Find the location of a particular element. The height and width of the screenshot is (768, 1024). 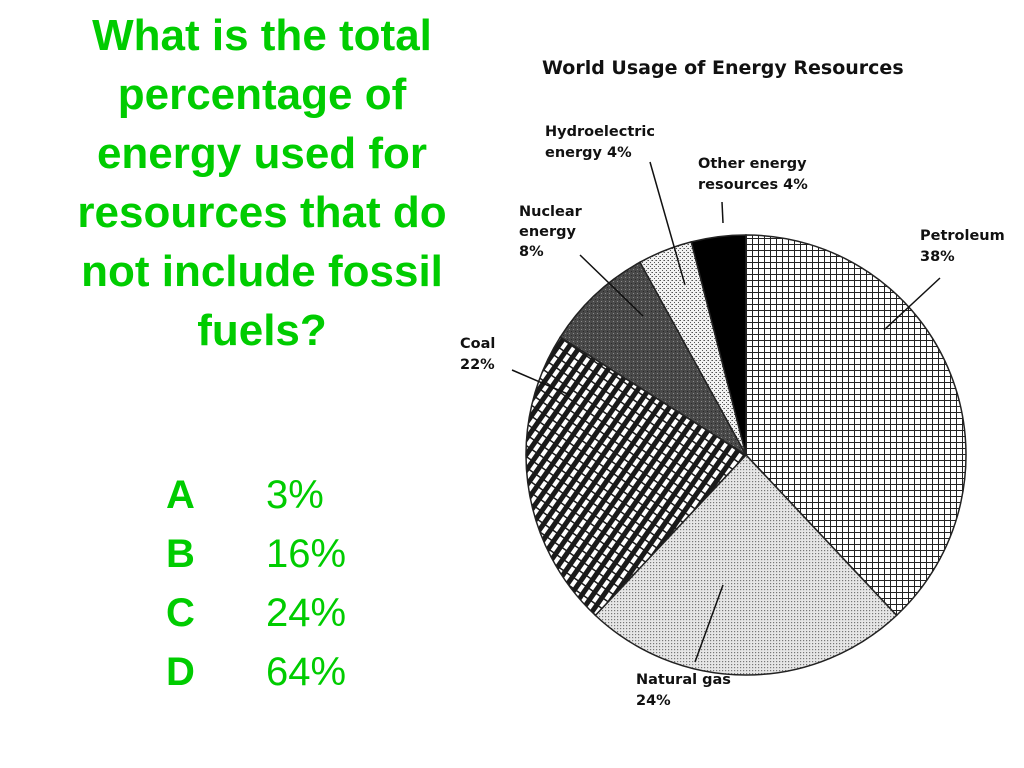

pie-slice-nuclear-energy is located at coordinates (653, 358).